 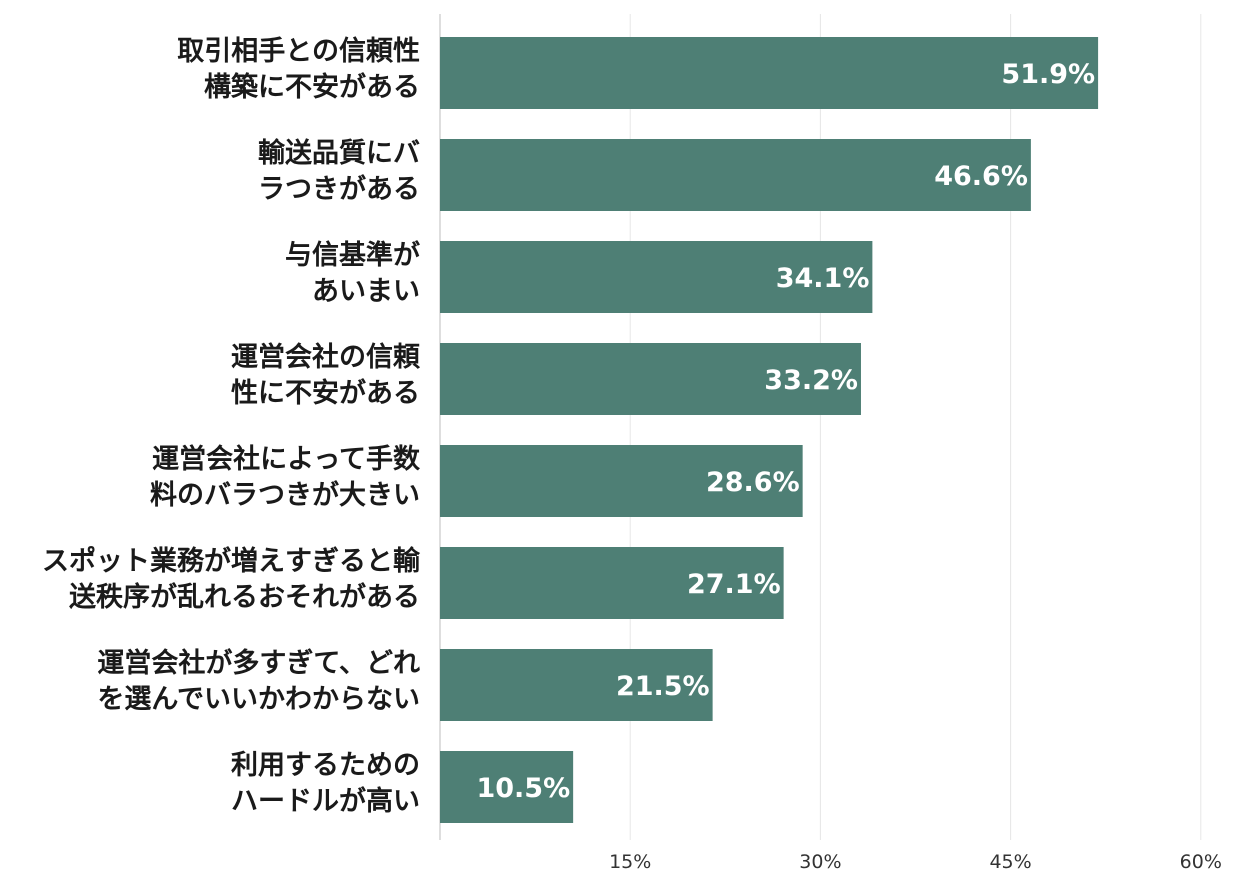 What do you see at coordinates (339, 171) in the screenshot?
I see `category-label: 輸送品質にバラつきがある` at bounding box center [339, 171].